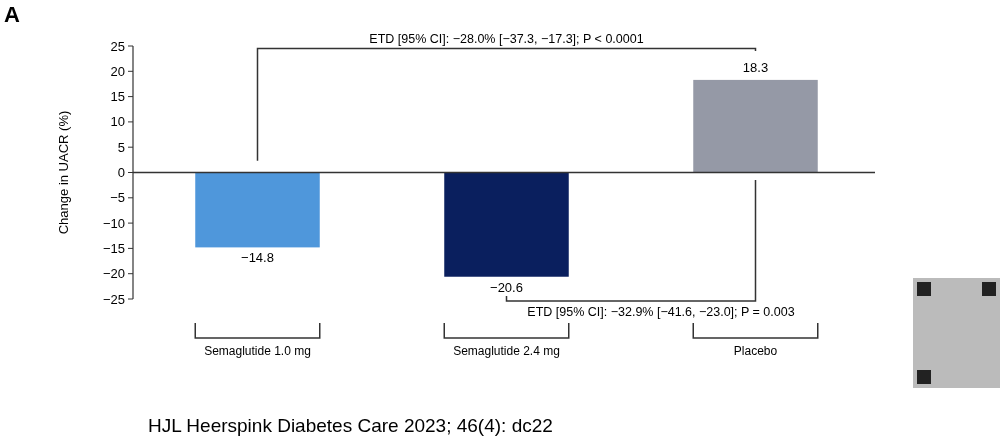  I want to click on y-tick-label: 20, so click(117, 71).